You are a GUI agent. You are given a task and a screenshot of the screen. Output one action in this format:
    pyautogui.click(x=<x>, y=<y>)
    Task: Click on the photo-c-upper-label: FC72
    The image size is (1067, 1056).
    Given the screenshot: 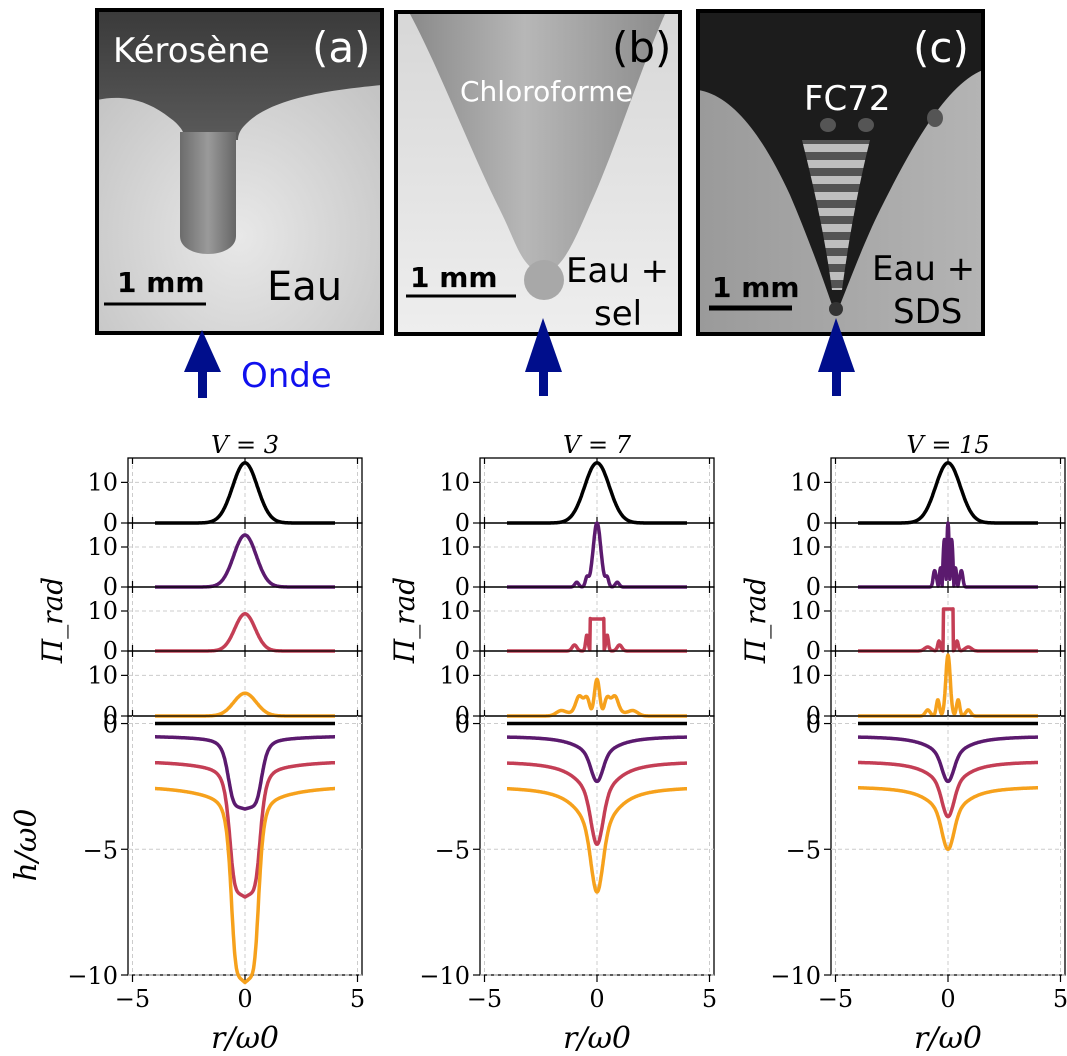 What is the action you would take?
    pyautogui.click(x=847, y=99)
    